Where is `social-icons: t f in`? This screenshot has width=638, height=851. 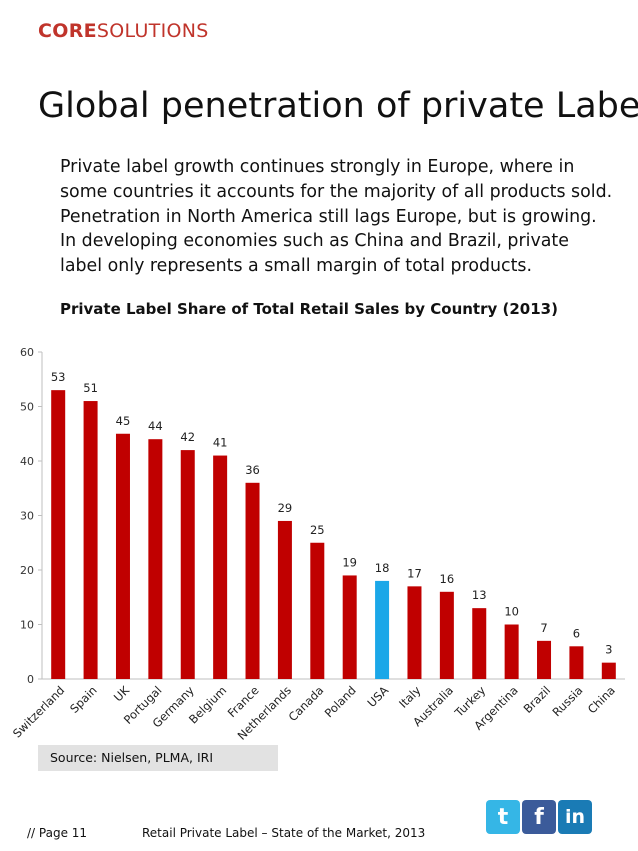
social-icons: t f in is located at coordinates (539, 817).